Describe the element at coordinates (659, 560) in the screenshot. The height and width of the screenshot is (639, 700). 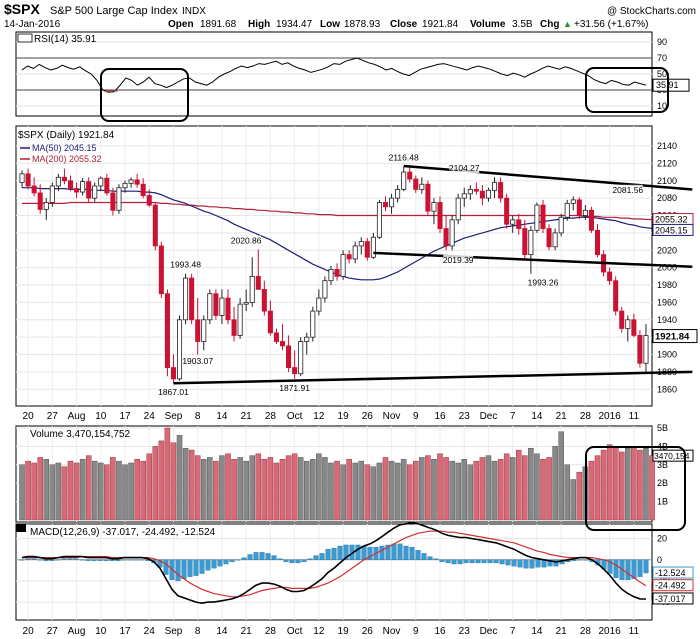
I see `macd-tick-label: 0` at that location.